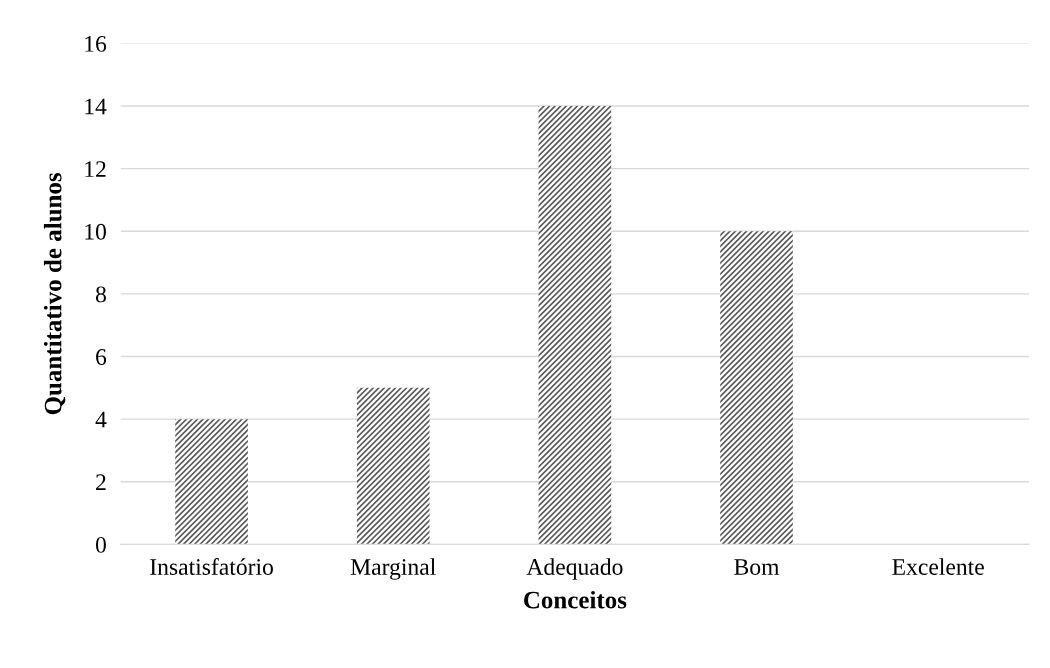  I want to click on y-tick-label: 12, so click(95, 169).